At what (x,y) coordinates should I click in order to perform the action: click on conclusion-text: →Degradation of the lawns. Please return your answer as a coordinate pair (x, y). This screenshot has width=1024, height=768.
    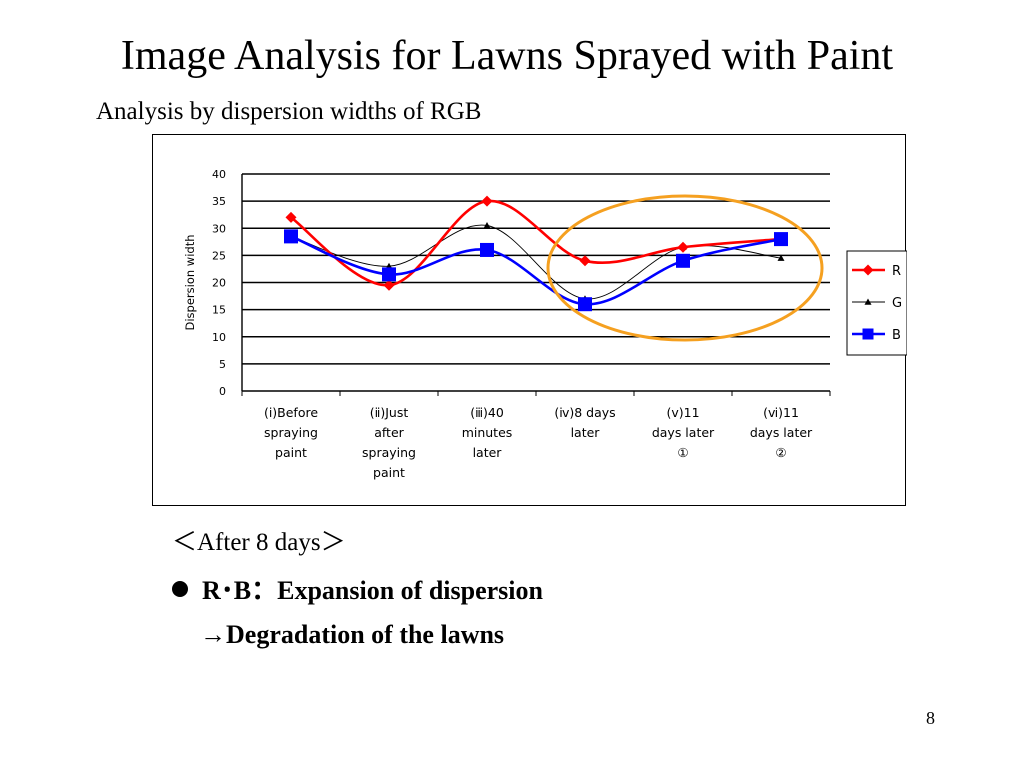
    Looking at the image, I should click on (352, 634).